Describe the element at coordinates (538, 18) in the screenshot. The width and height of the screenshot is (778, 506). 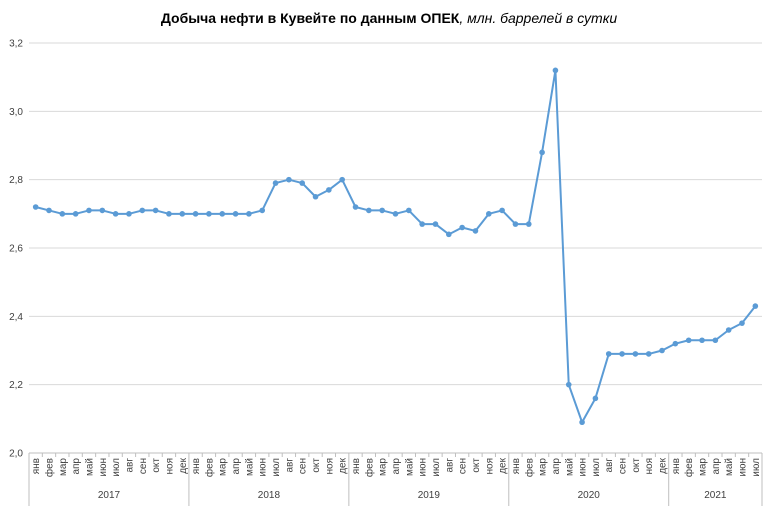
I see `chart-title-unit: , млн. баррелей в сутки` at that location.